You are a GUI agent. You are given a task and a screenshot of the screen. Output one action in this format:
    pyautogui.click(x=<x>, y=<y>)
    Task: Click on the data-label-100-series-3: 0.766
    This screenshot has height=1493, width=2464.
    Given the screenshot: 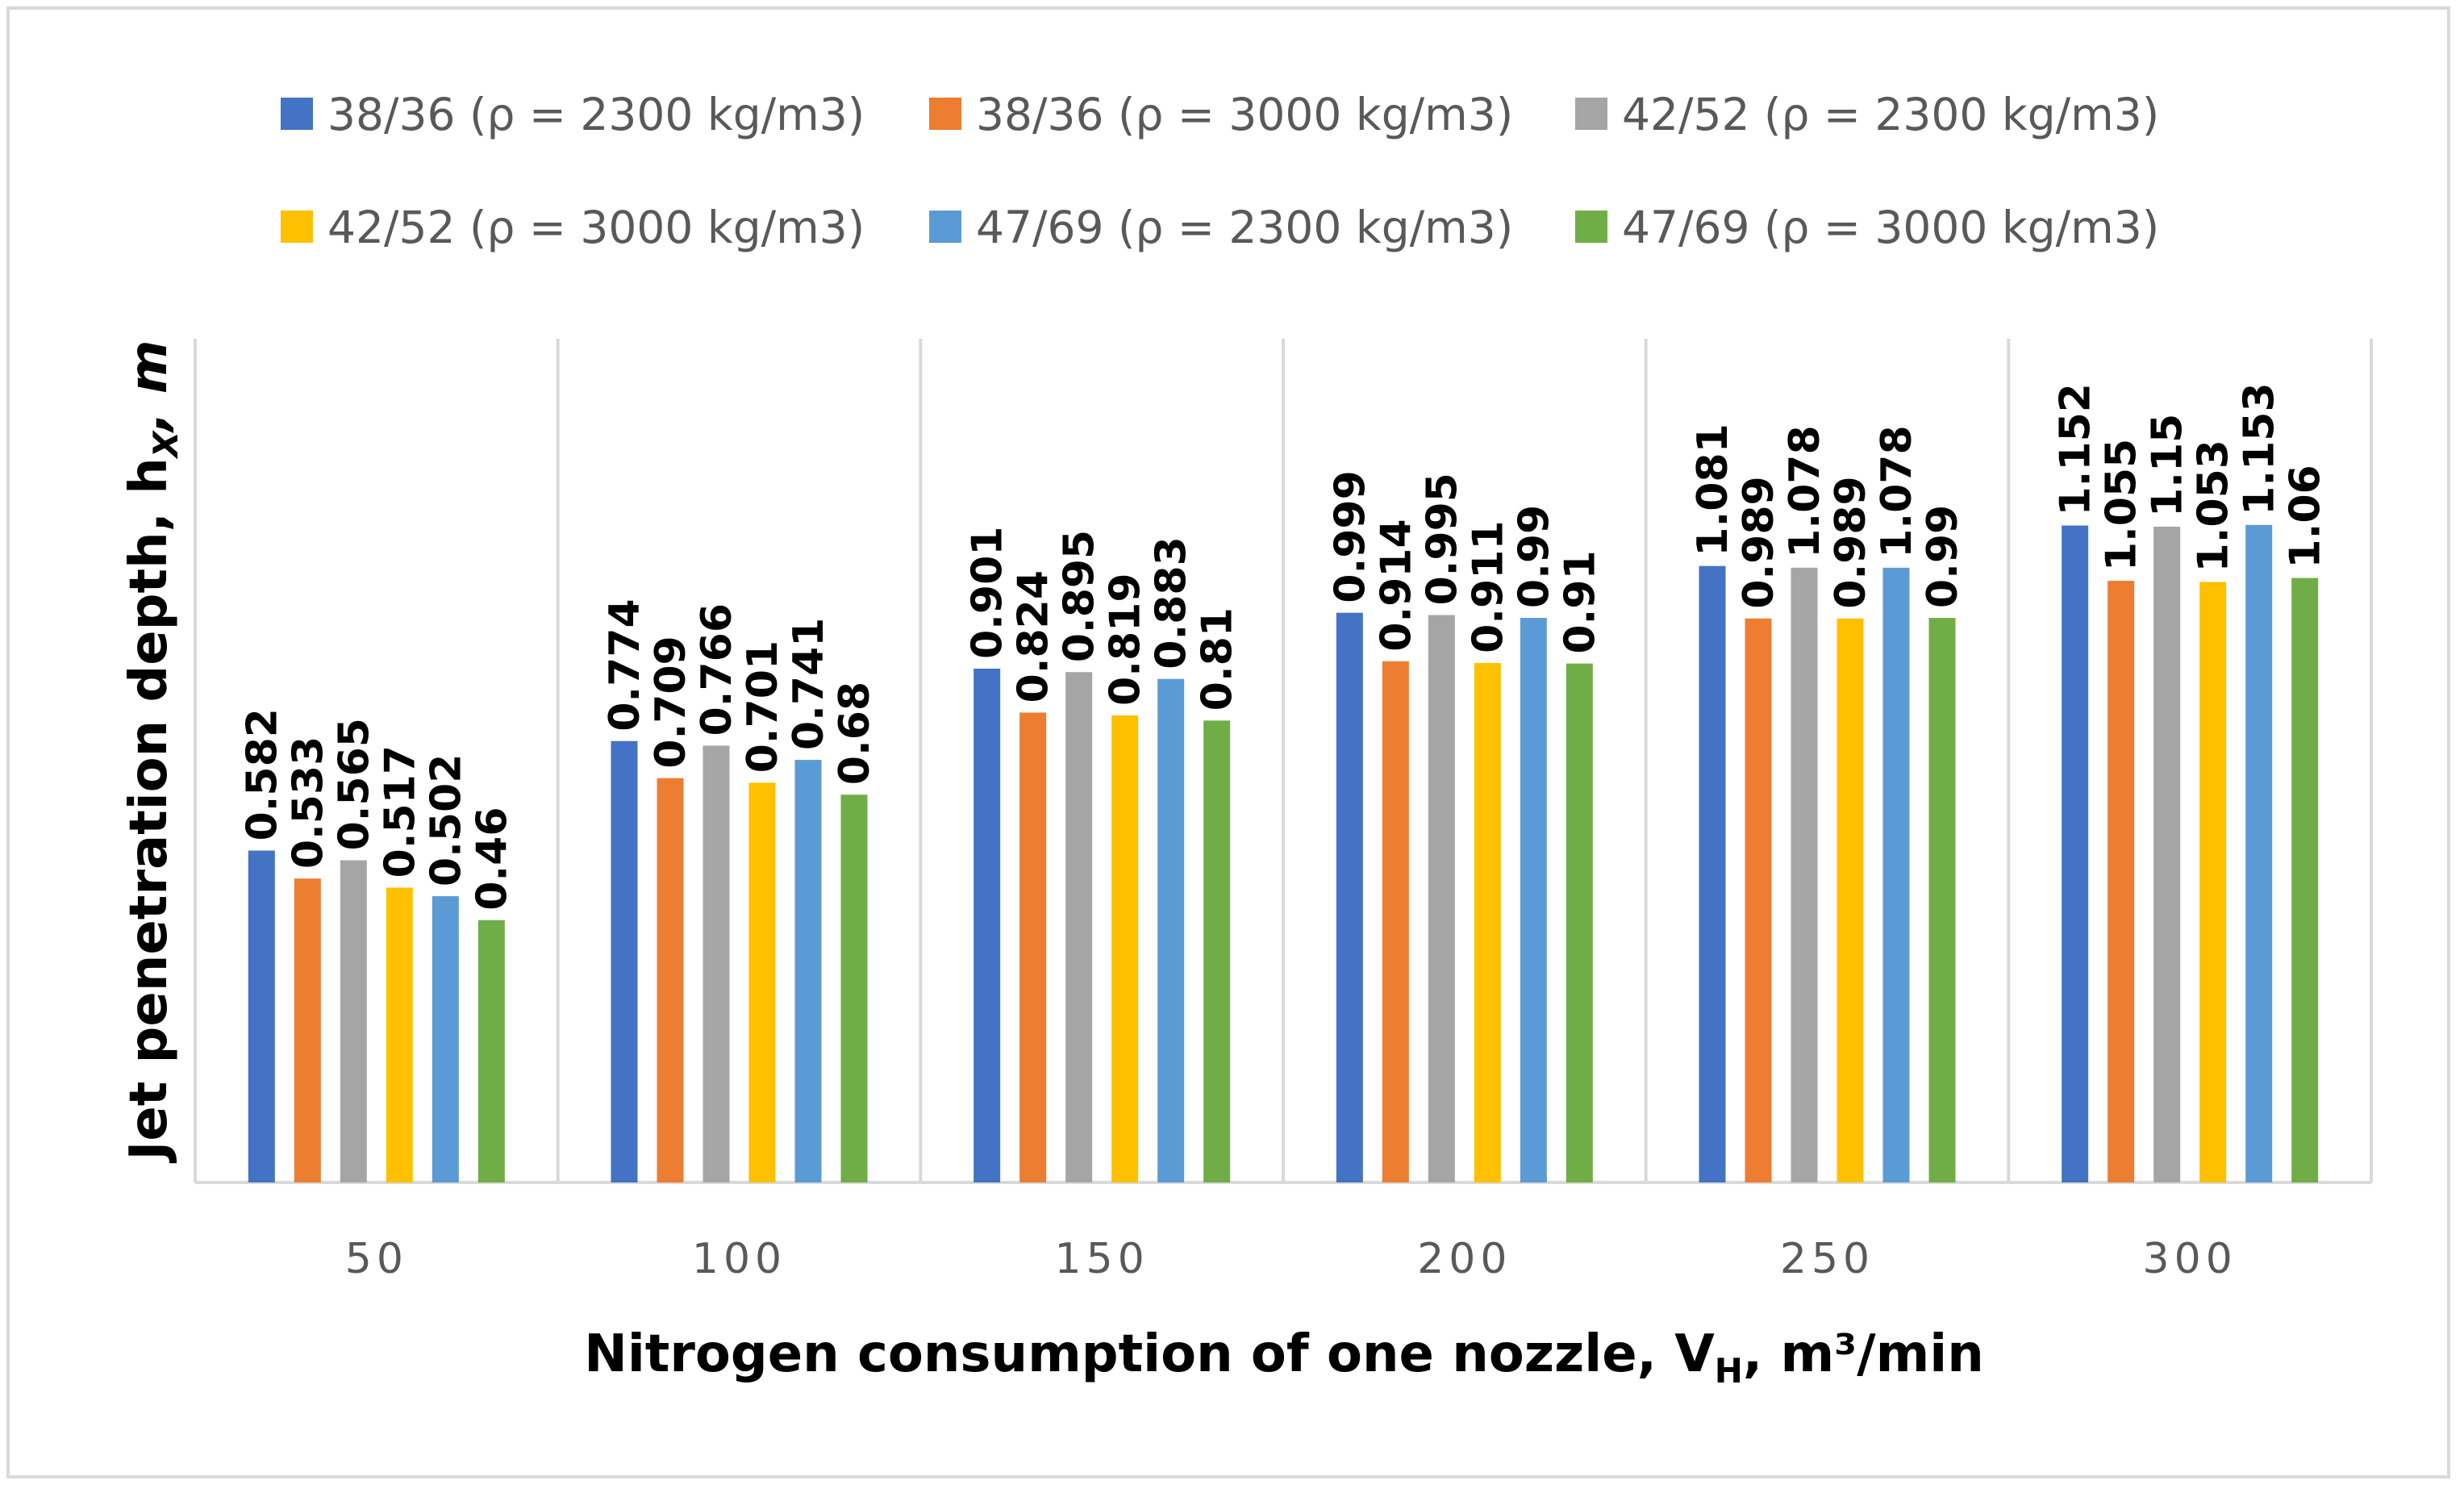 What is the action you would take?
    pyautogui.click(x=717, y=669)
    